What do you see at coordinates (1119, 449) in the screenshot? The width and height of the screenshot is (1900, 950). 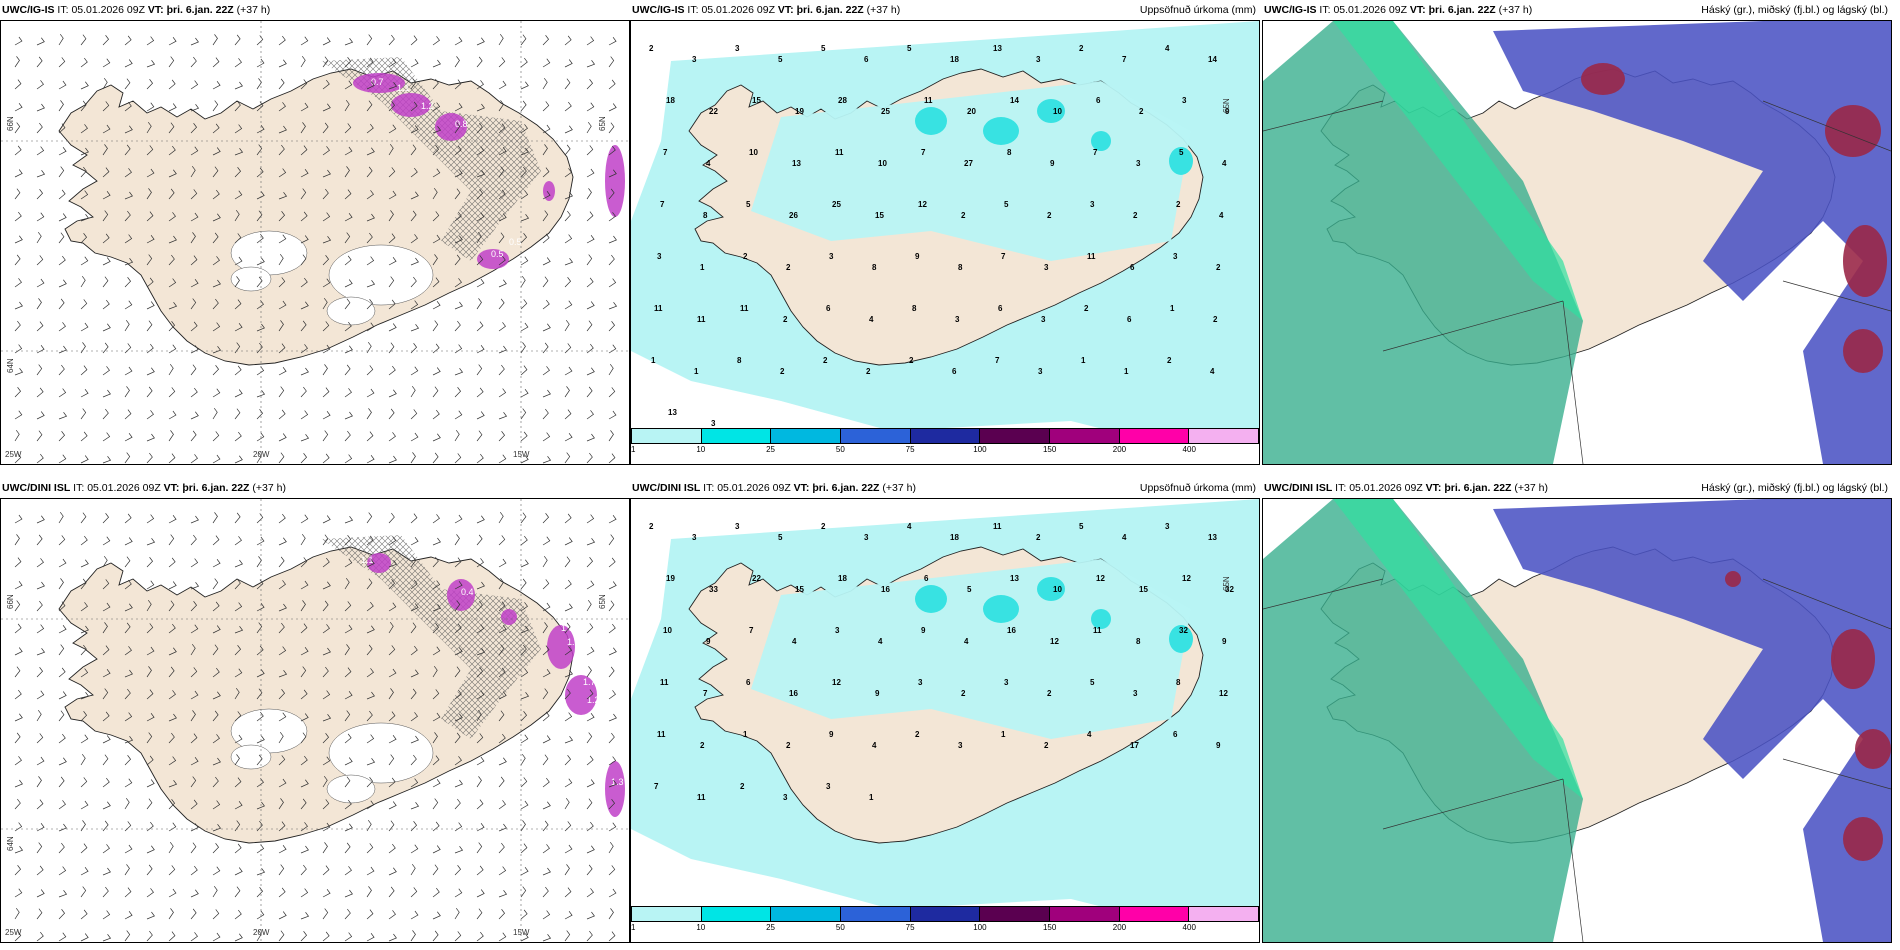 I see `colorbar-tick: 200` at bounding box center [1119, 449].